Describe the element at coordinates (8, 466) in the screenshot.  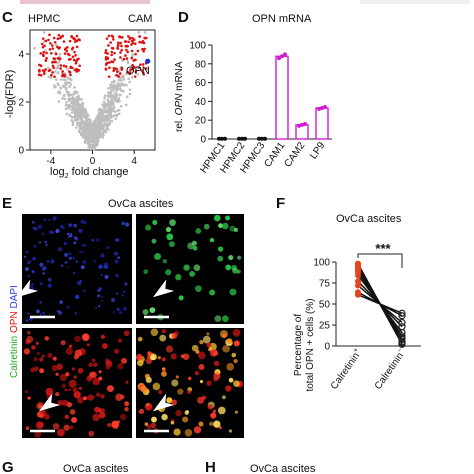
I see `panel-g-letter: G` at that location.